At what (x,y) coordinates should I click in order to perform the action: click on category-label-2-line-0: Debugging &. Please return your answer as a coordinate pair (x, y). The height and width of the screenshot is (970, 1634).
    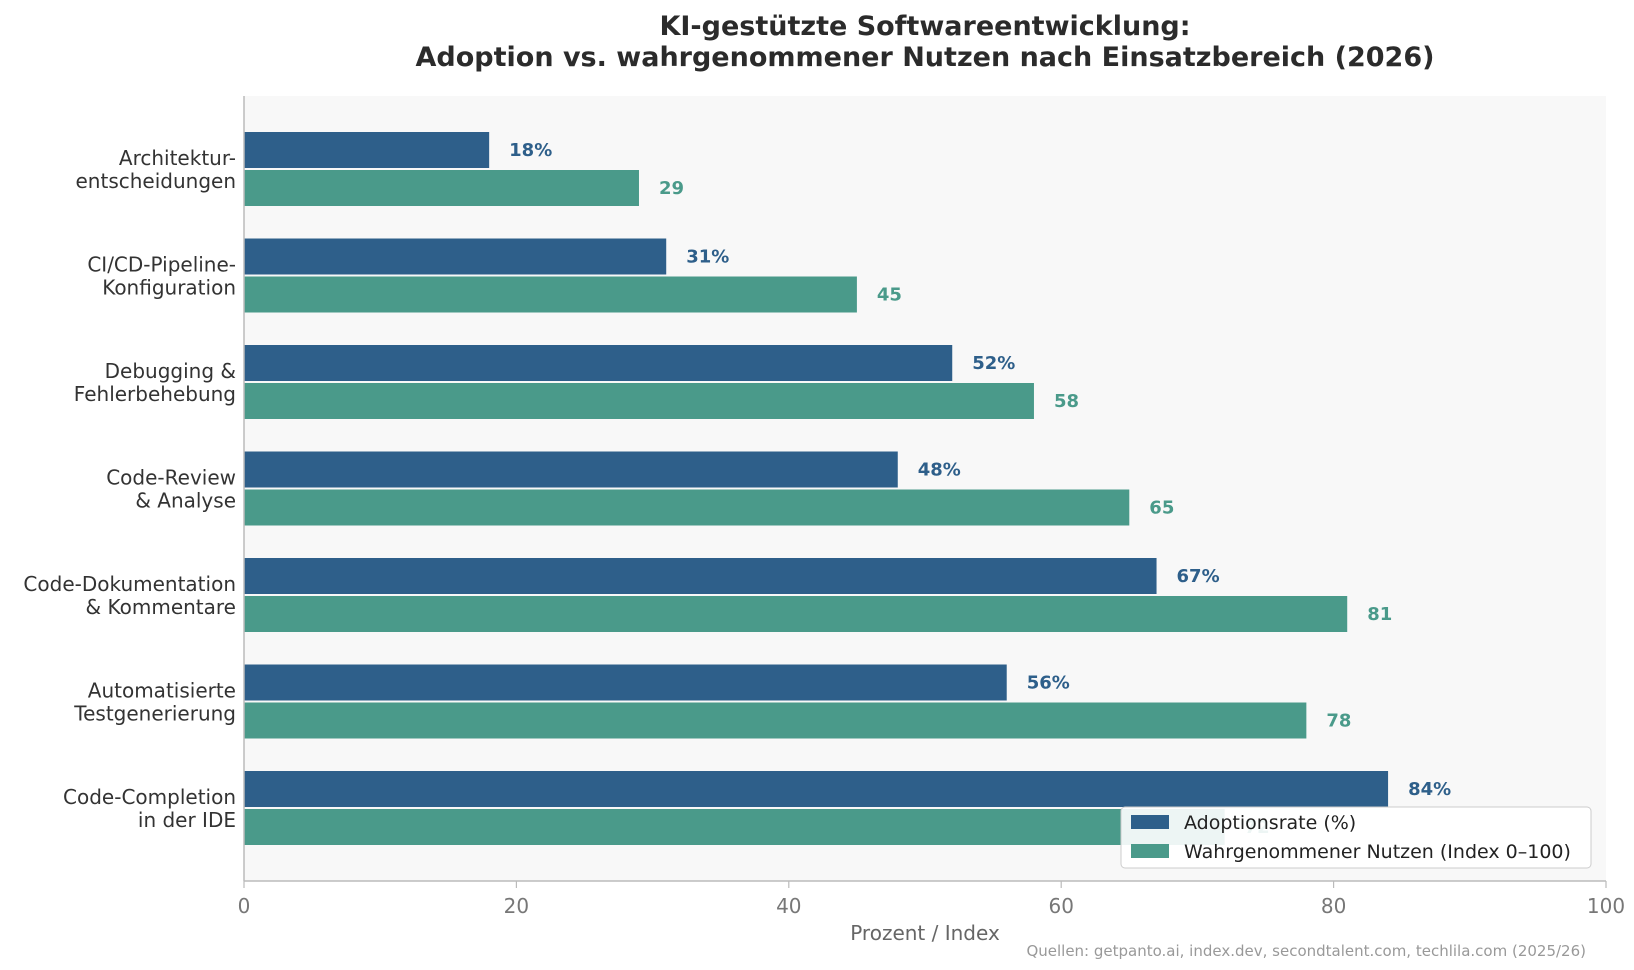
    Looking at the image, I should click on (170, 371).